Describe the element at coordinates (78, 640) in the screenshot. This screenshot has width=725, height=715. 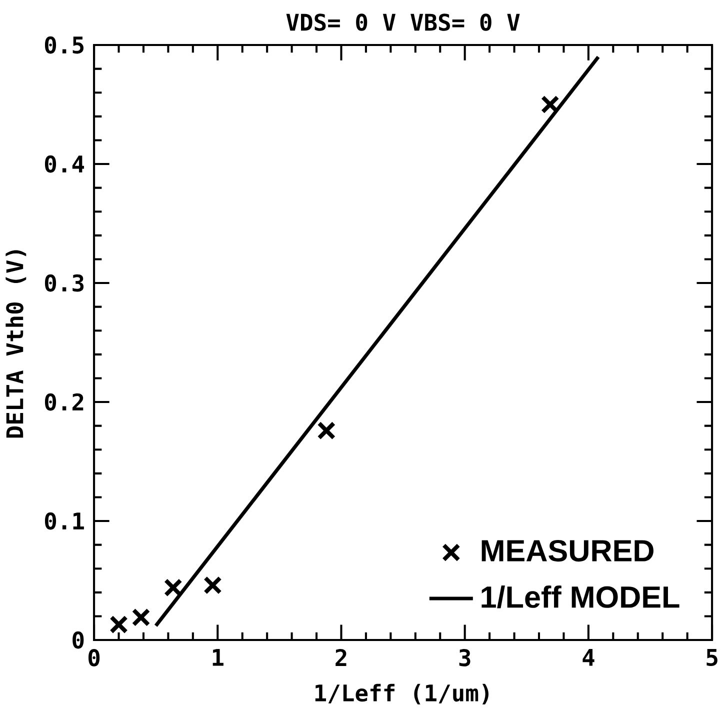
I see `y-tick-label: 0` at that location.